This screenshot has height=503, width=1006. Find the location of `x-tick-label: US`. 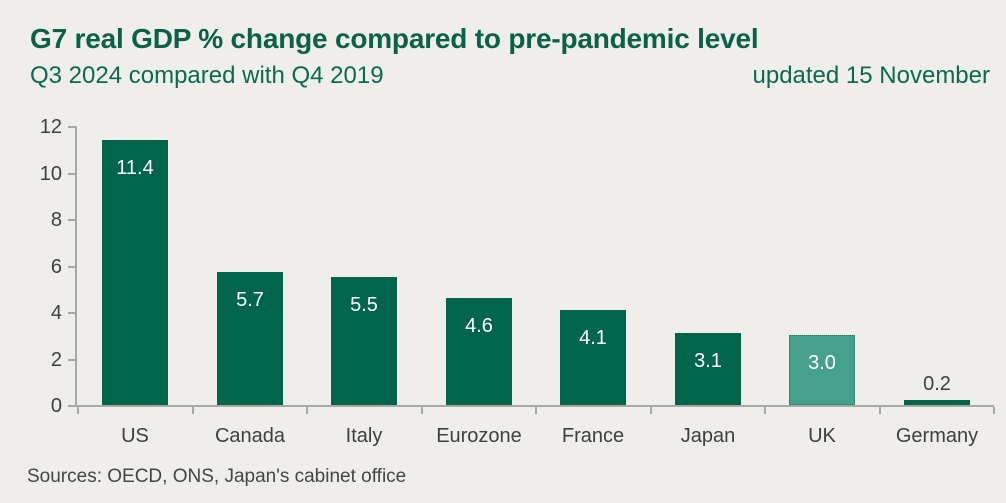

x-tick-label: US is located at coordinates (135, 436).